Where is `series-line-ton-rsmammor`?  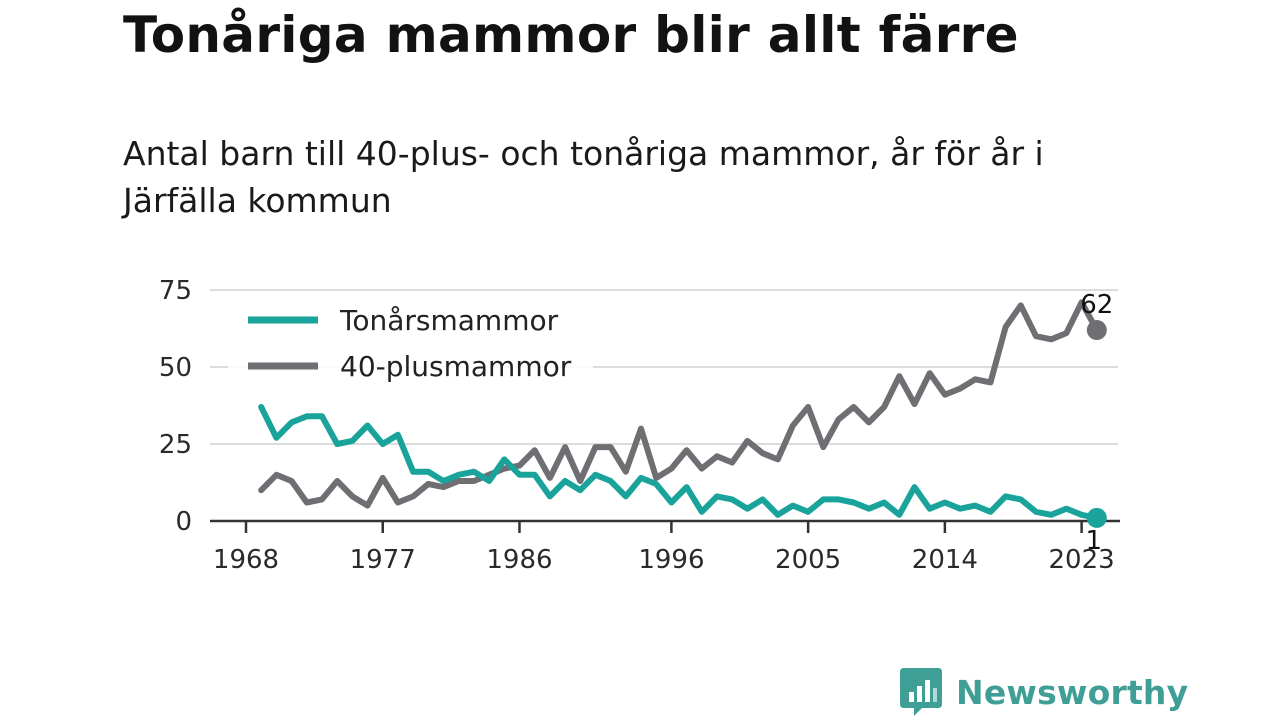
series-line-ton-rsmammor is located at coordinates (679, 462).